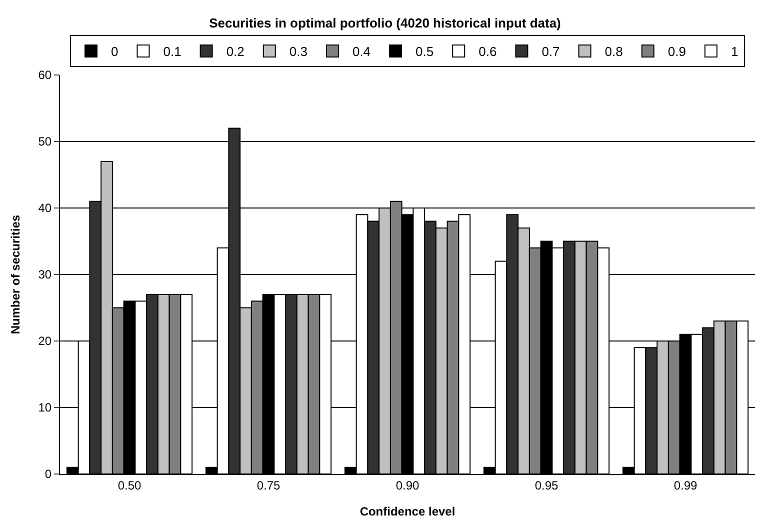 The width and height of the screenshot is (770, 529). I want to click on y-tick-label: 60, so click(45, 75).